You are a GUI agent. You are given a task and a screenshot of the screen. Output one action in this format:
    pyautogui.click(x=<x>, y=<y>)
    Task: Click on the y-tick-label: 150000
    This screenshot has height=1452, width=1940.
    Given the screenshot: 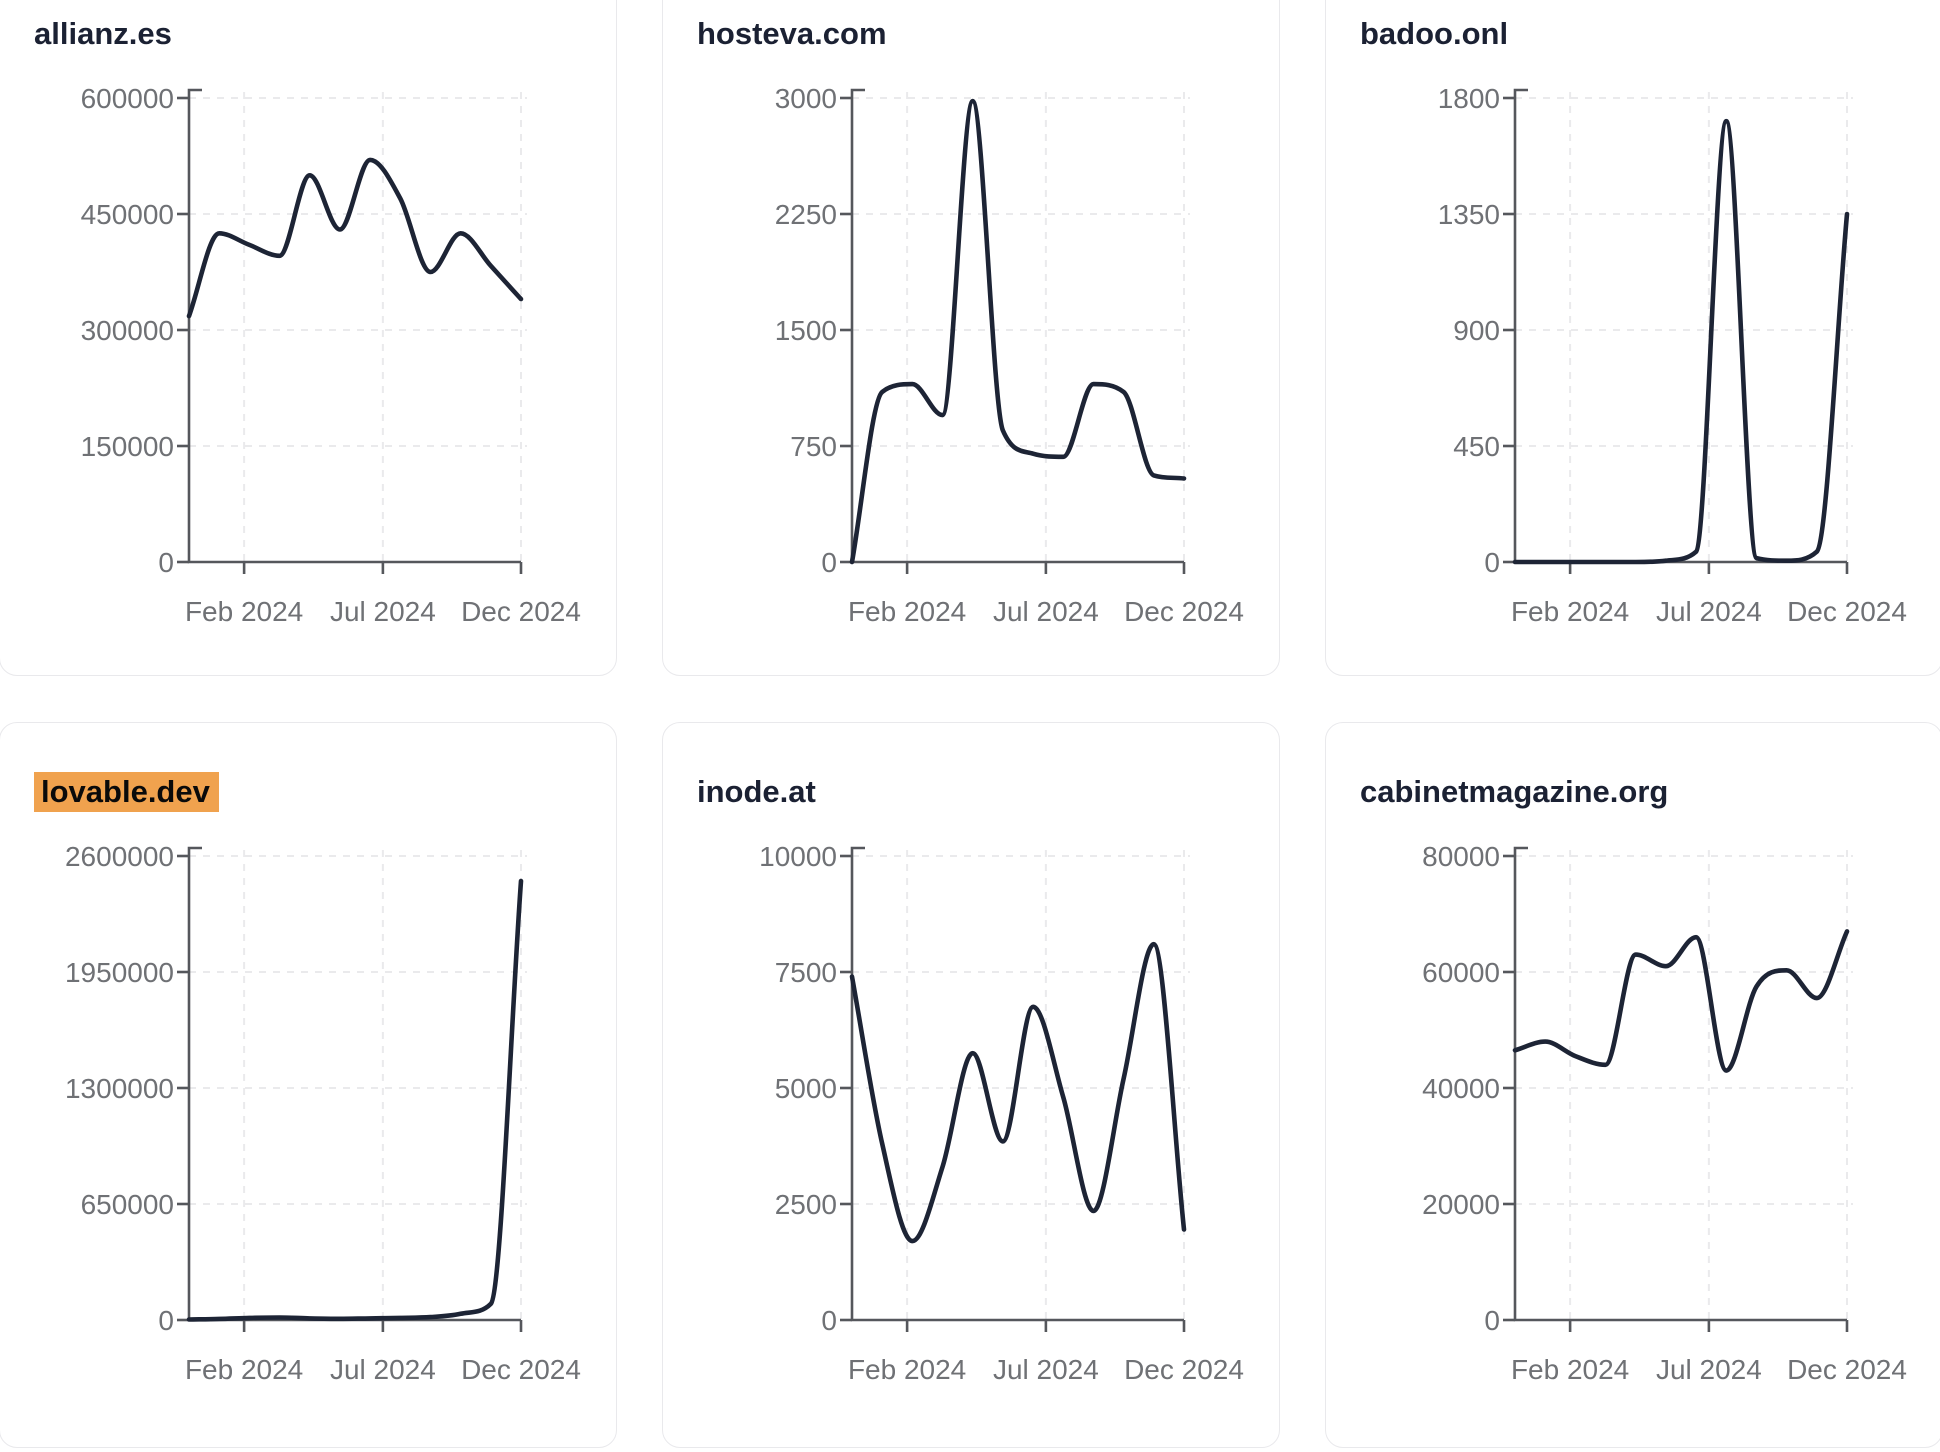 What is the action you would take?
    pyautogui.click(x=127, y=446)
    